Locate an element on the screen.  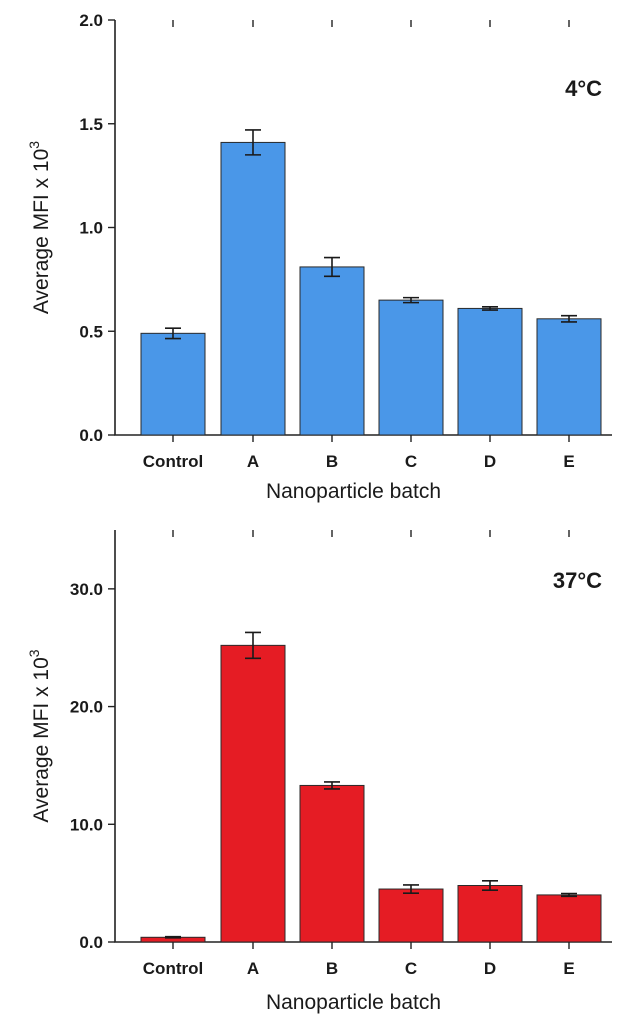
y-tick-label: 2.0 is located at coordinates (91, 20).